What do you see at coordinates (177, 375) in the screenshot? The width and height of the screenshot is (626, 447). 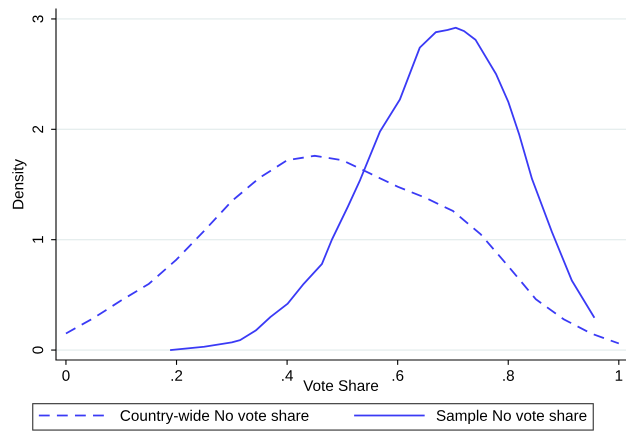 I see `x-tick-label: .2` at bounding box center [177, 375].